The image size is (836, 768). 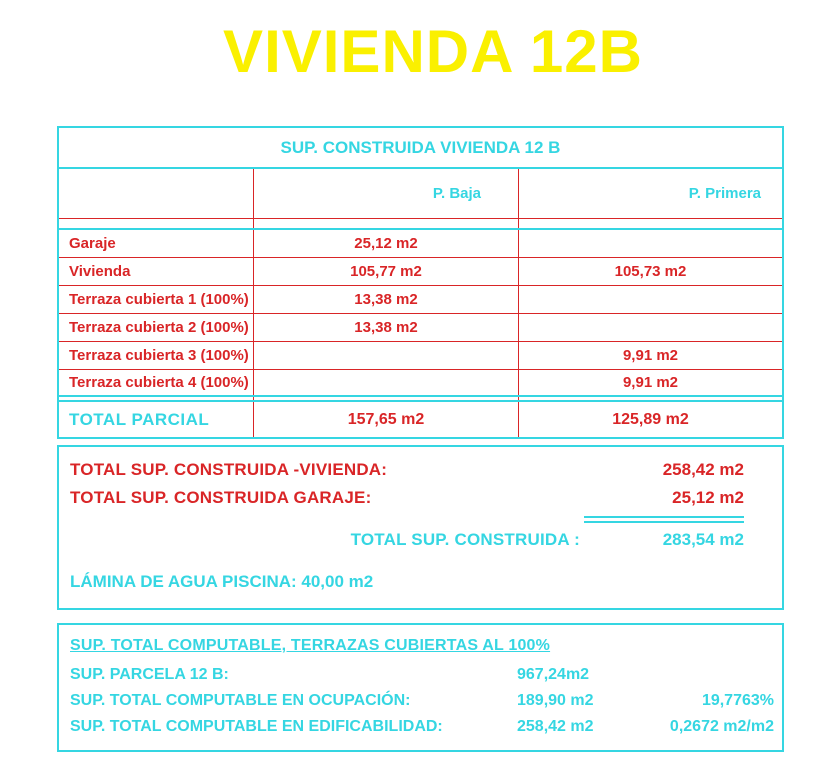 I want to click on row-label: Vivienda, so click(x=100, y=271).